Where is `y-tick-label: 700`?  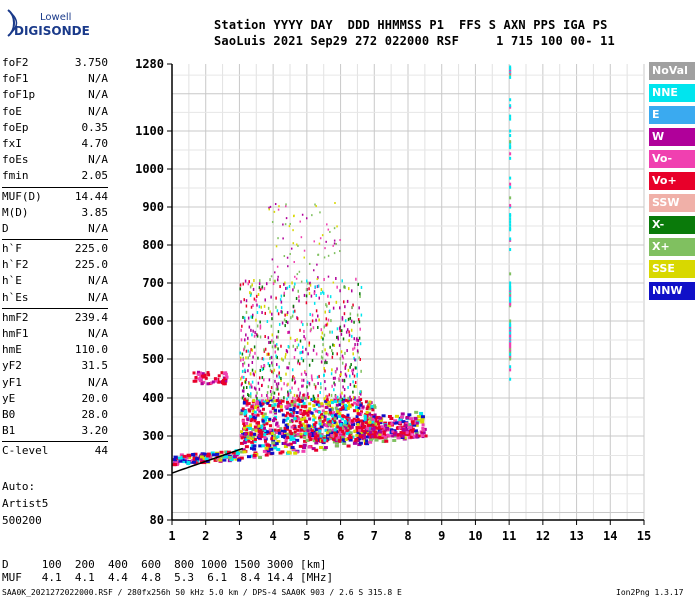 y-tick-label: 700 is located at coordinates (153, 283).